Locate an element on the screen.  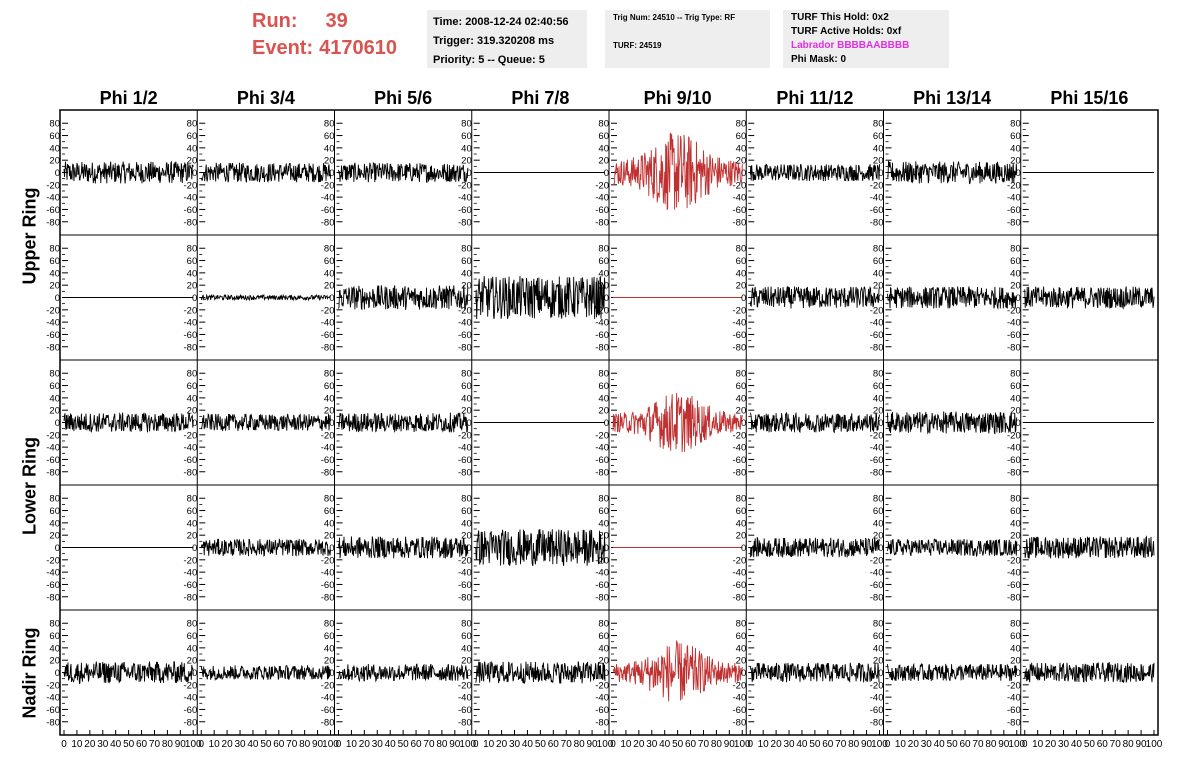
x-tick-label: 40 is located at coordinates (253, 744).